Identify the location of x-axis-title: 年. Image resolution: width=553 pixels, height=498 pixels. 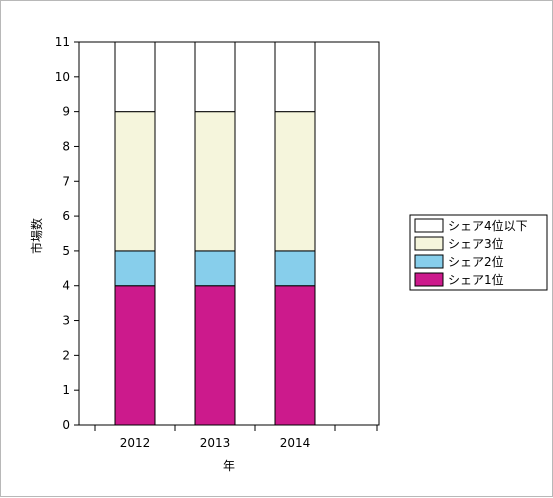
(229, 466).